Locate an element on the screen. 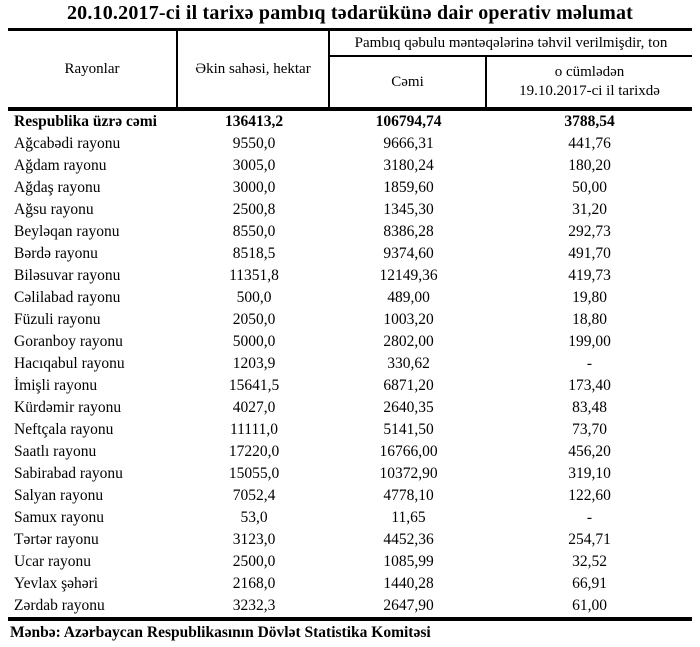 Image resolution: width=700 pixels, height=647 pixels. ekin-sahesi-value: 3005,0 is located at coordinates (254, 165).